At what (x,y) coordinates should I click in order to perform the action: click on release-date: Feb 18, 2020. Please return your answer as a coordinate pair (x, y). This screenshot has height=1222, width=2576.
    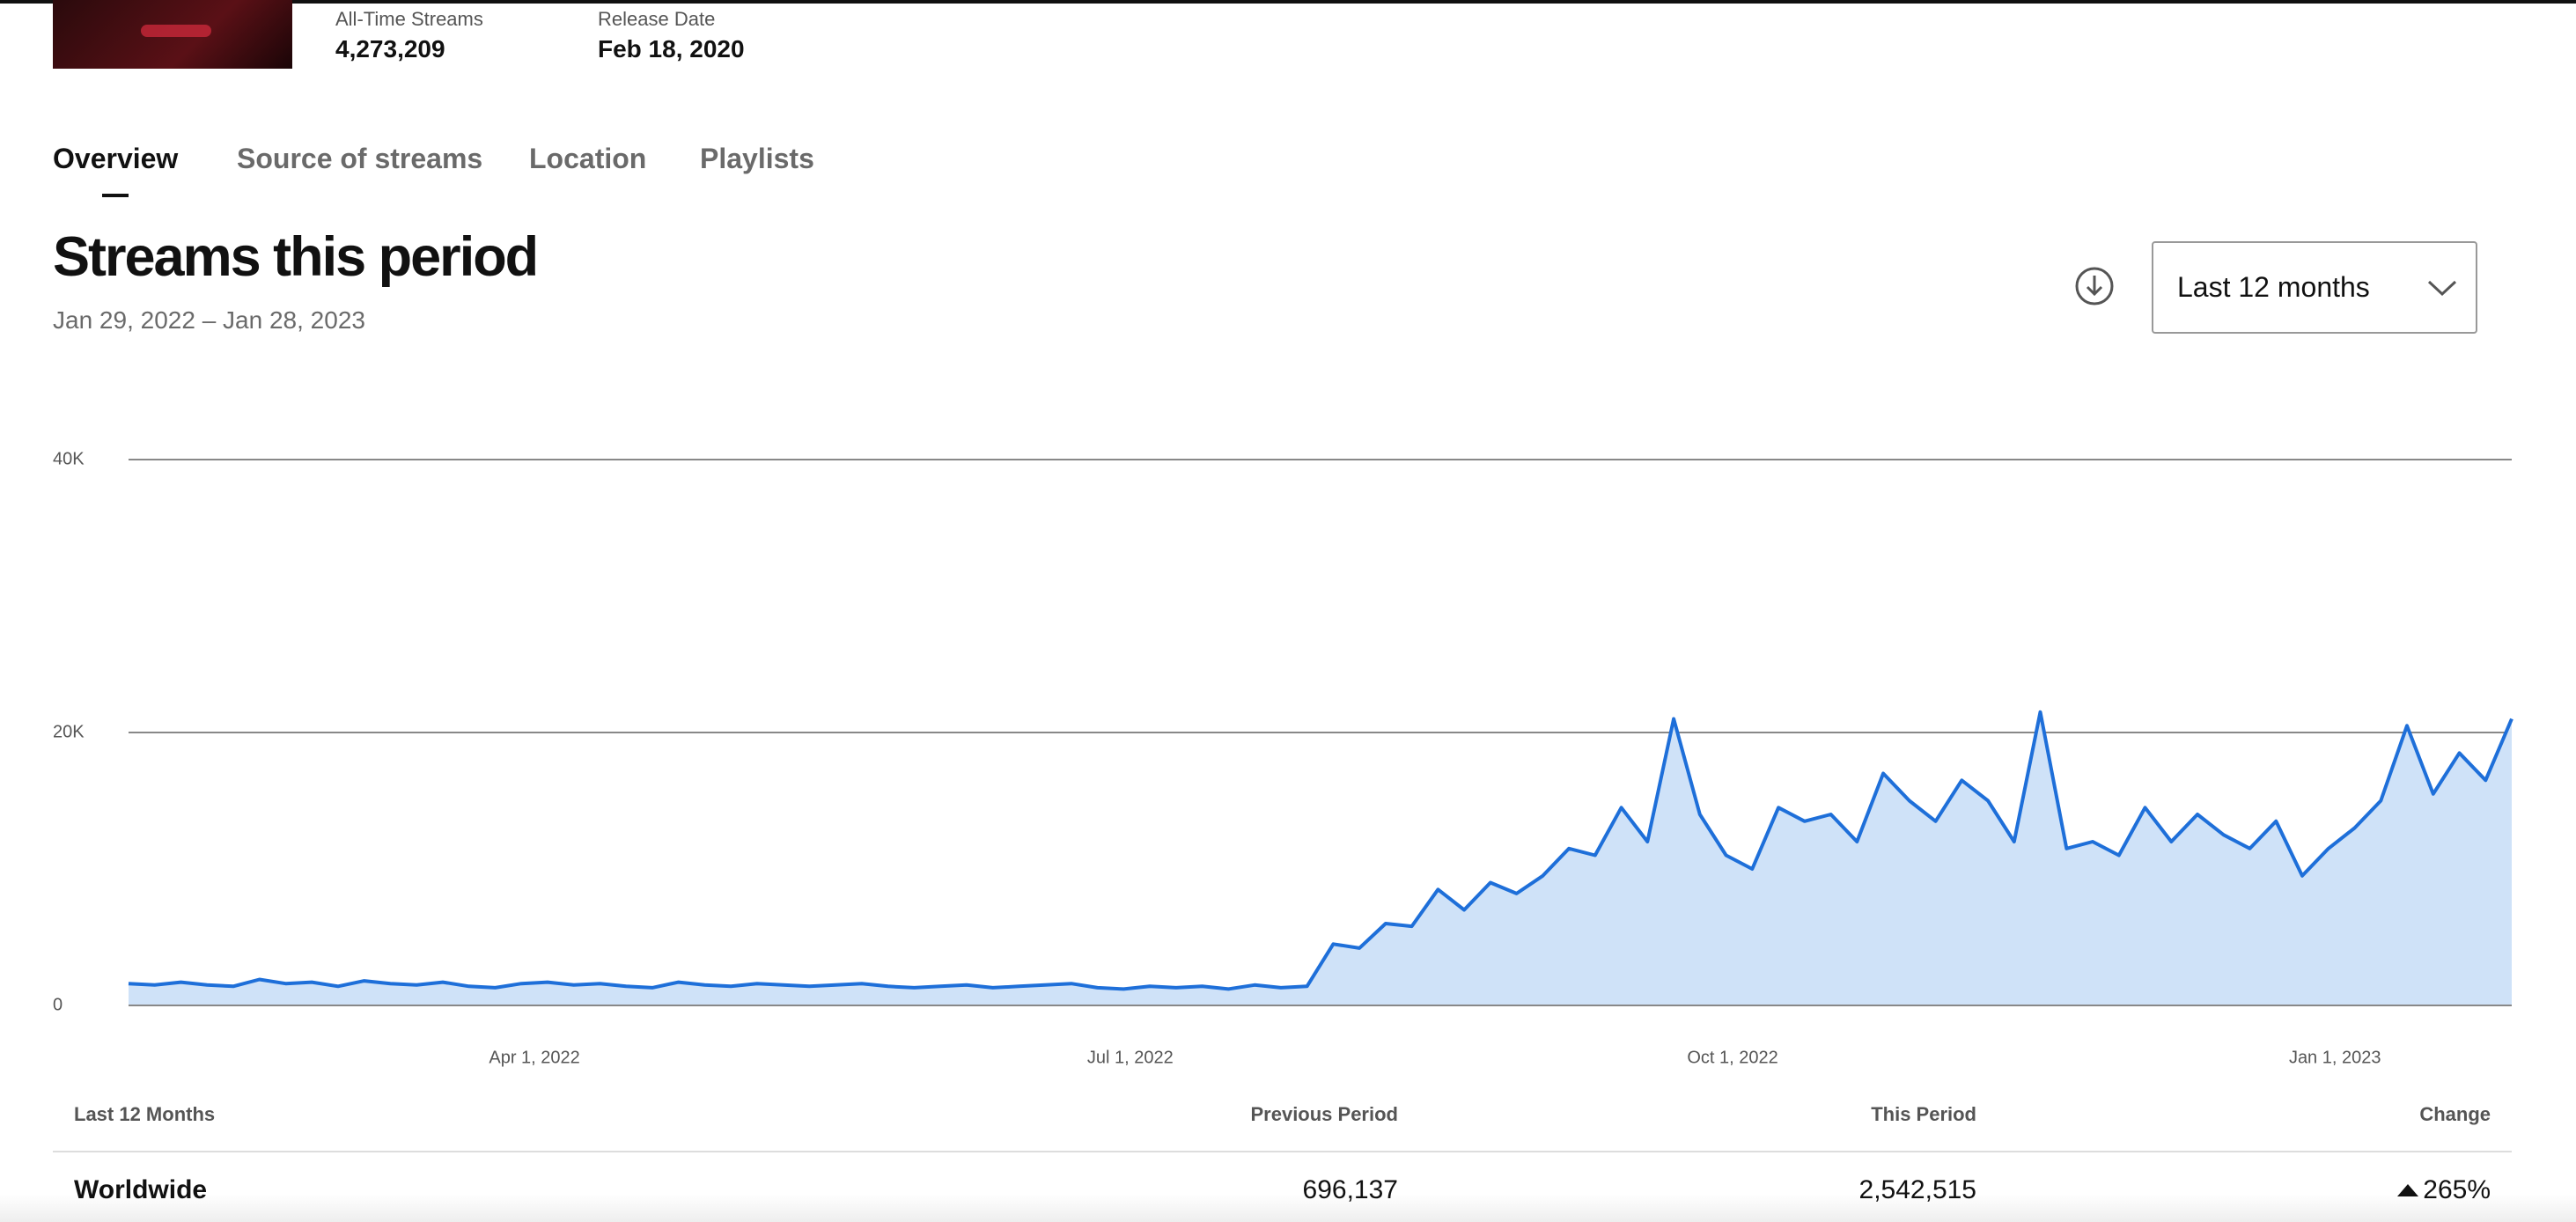
    Looking at the image, I should click on (671, 49).